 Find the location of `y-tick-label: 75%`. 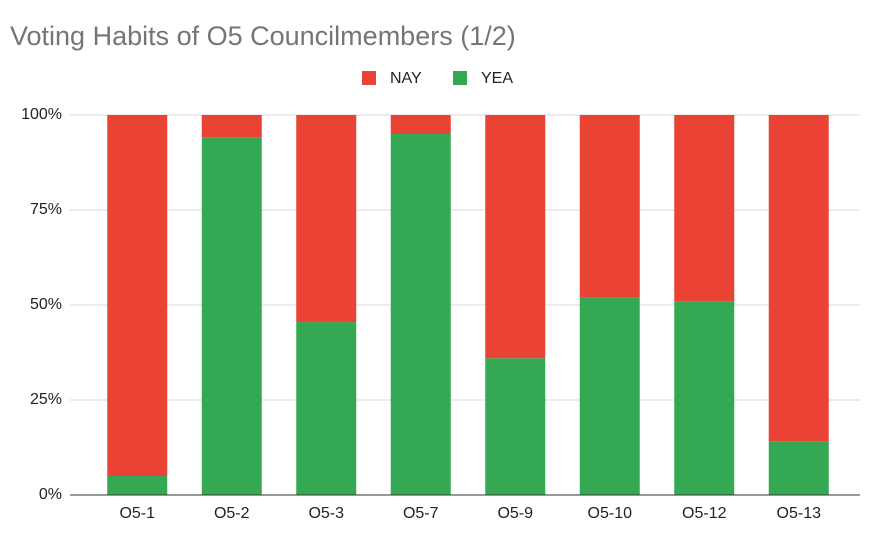

y-tick-label: 75% is located at coordinates (46, 209).